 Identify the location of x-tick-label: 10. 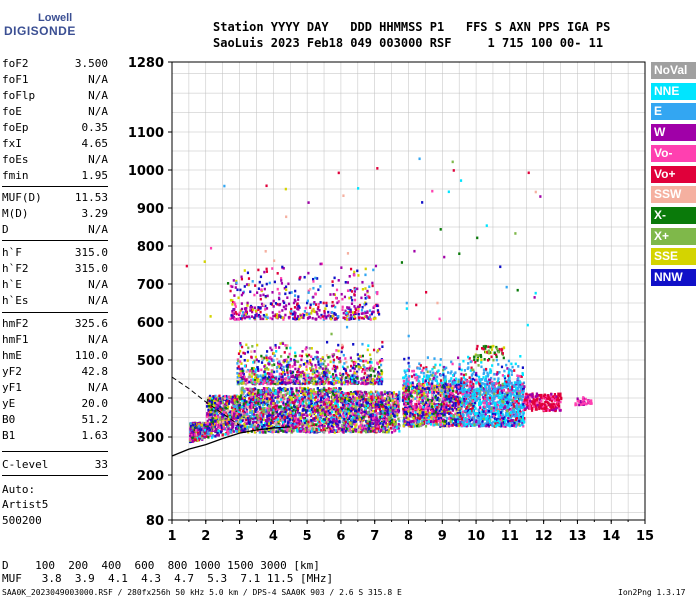
(476, 536).